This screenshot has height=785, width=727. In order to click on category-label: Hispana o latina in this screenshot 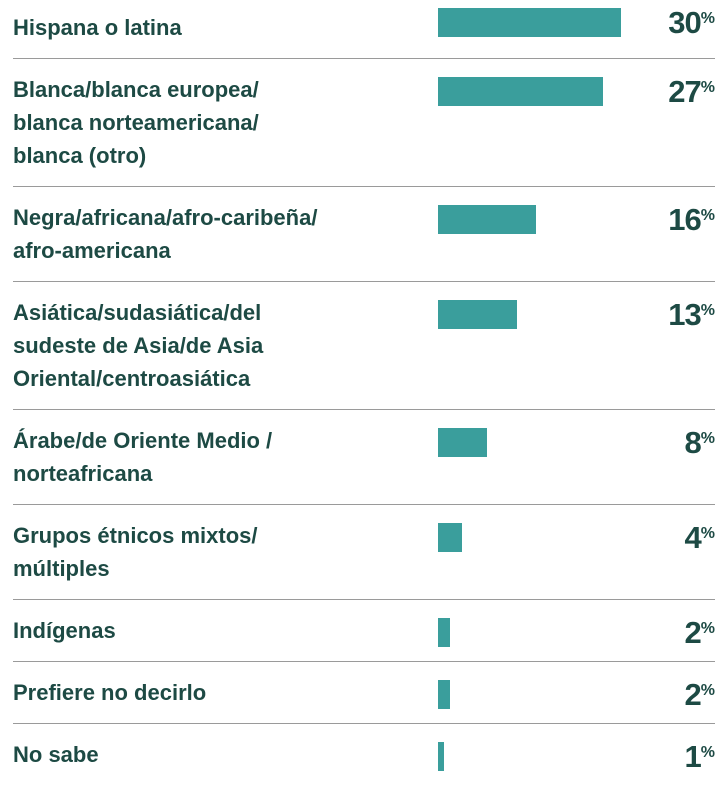, I will do `click(97, 27)`.